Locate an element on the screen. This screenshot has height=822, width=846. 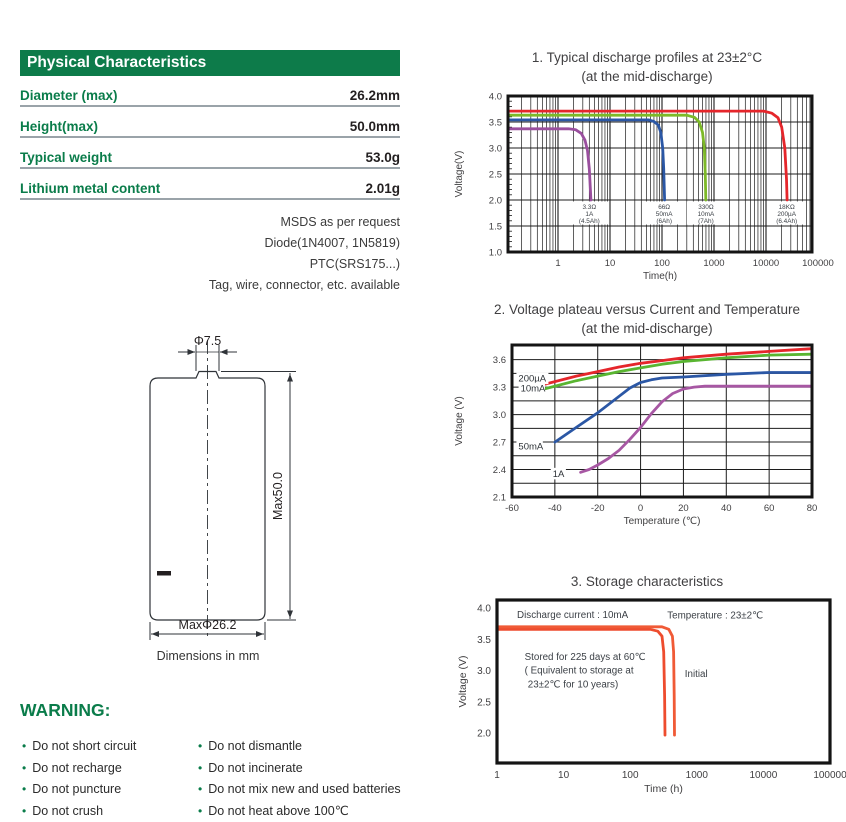
svg-text: 1.0 is located at coordinates (495, 253).